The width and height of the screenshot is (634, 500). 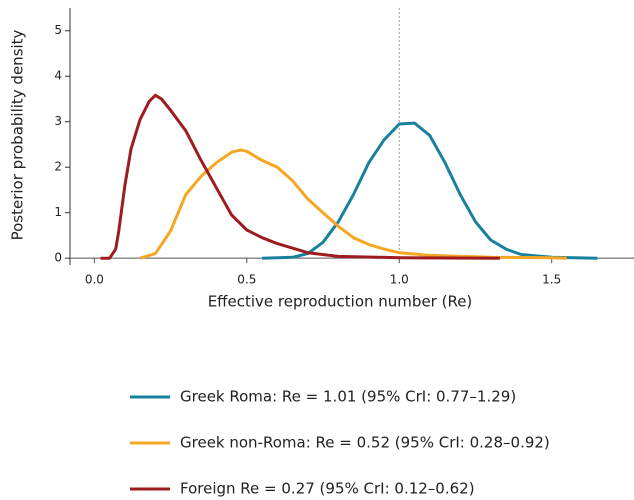 I want to click on legend-label: Foreign Re = 0.27 (95% CrI: 0.12–0.62), so click(x=327, y=489).